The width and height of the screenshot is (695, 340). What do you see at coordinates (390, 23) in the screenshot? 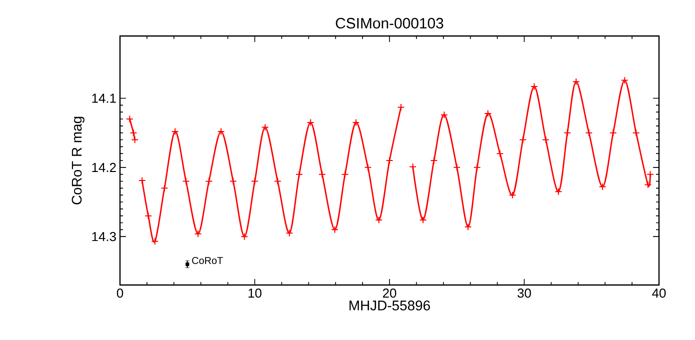
I see `chart-title: CSIMon-000103` at bounding box center [390, 23].